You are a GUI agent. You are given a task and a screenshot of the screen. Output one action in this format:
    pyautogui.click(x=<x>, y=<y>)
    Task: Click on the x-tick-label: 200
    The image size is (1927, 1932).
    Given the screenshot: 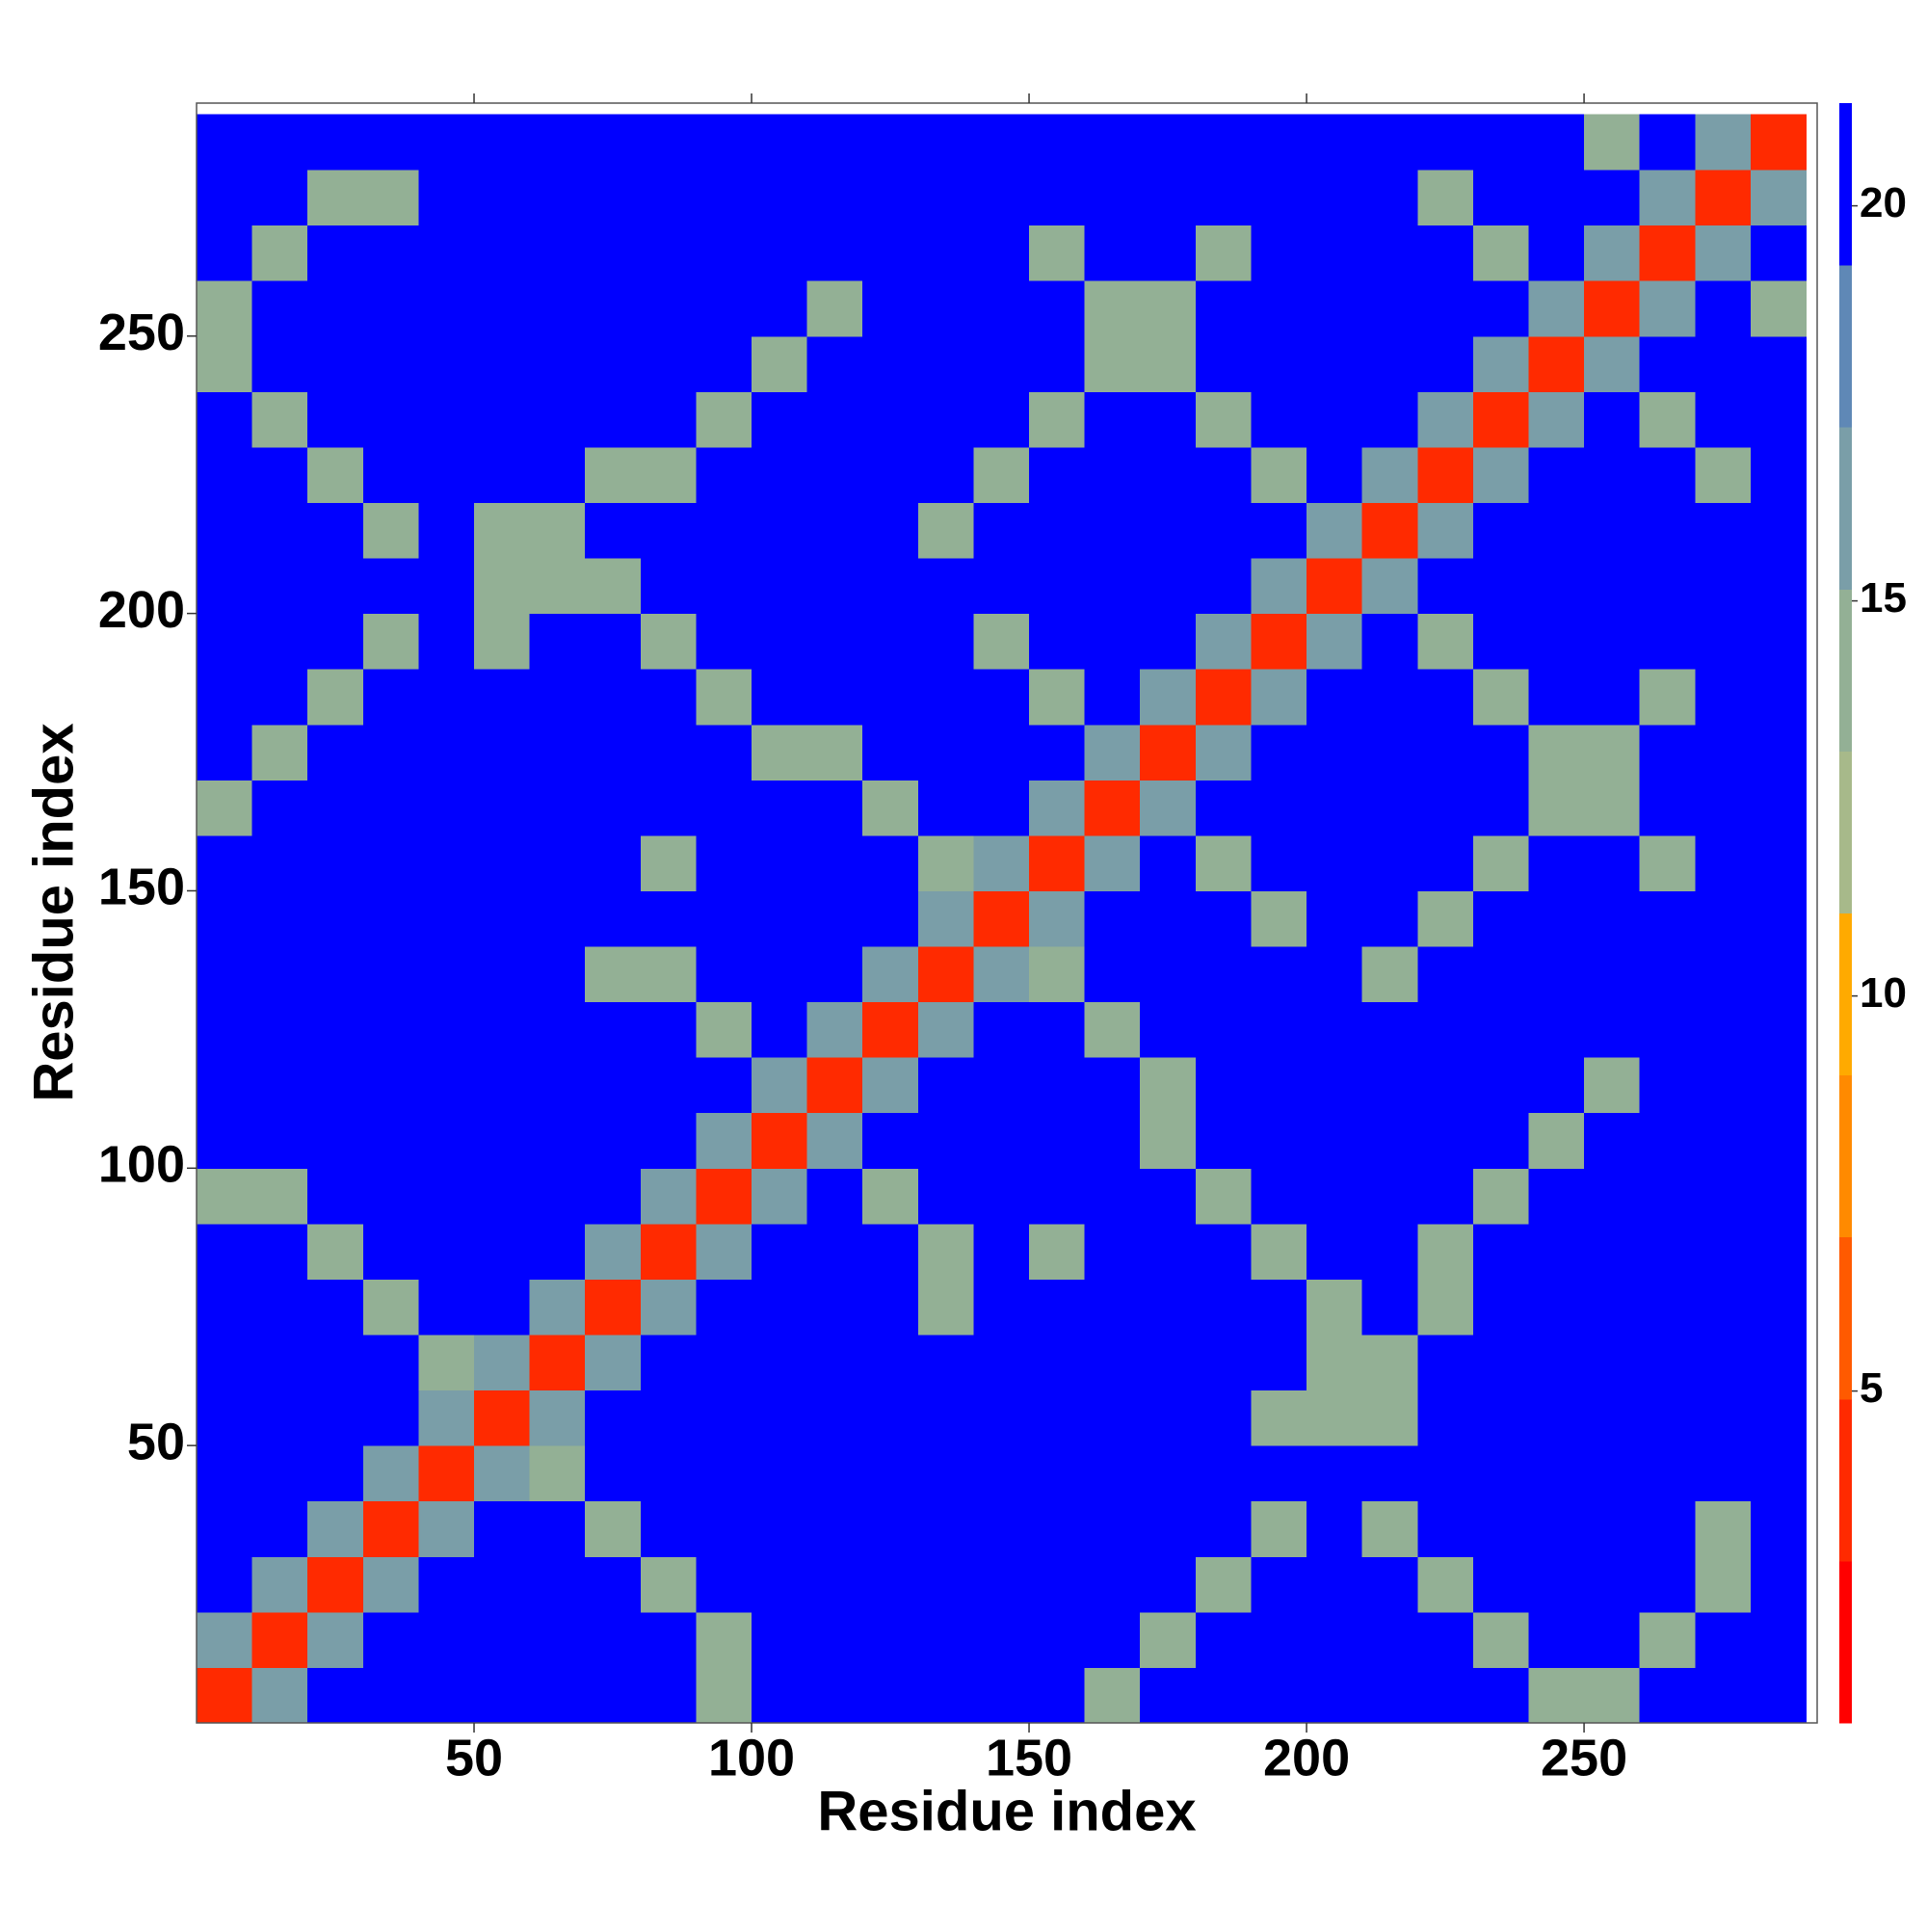 What is the action you would take?
    pyautogui.click(x=1306, y=1757)
    